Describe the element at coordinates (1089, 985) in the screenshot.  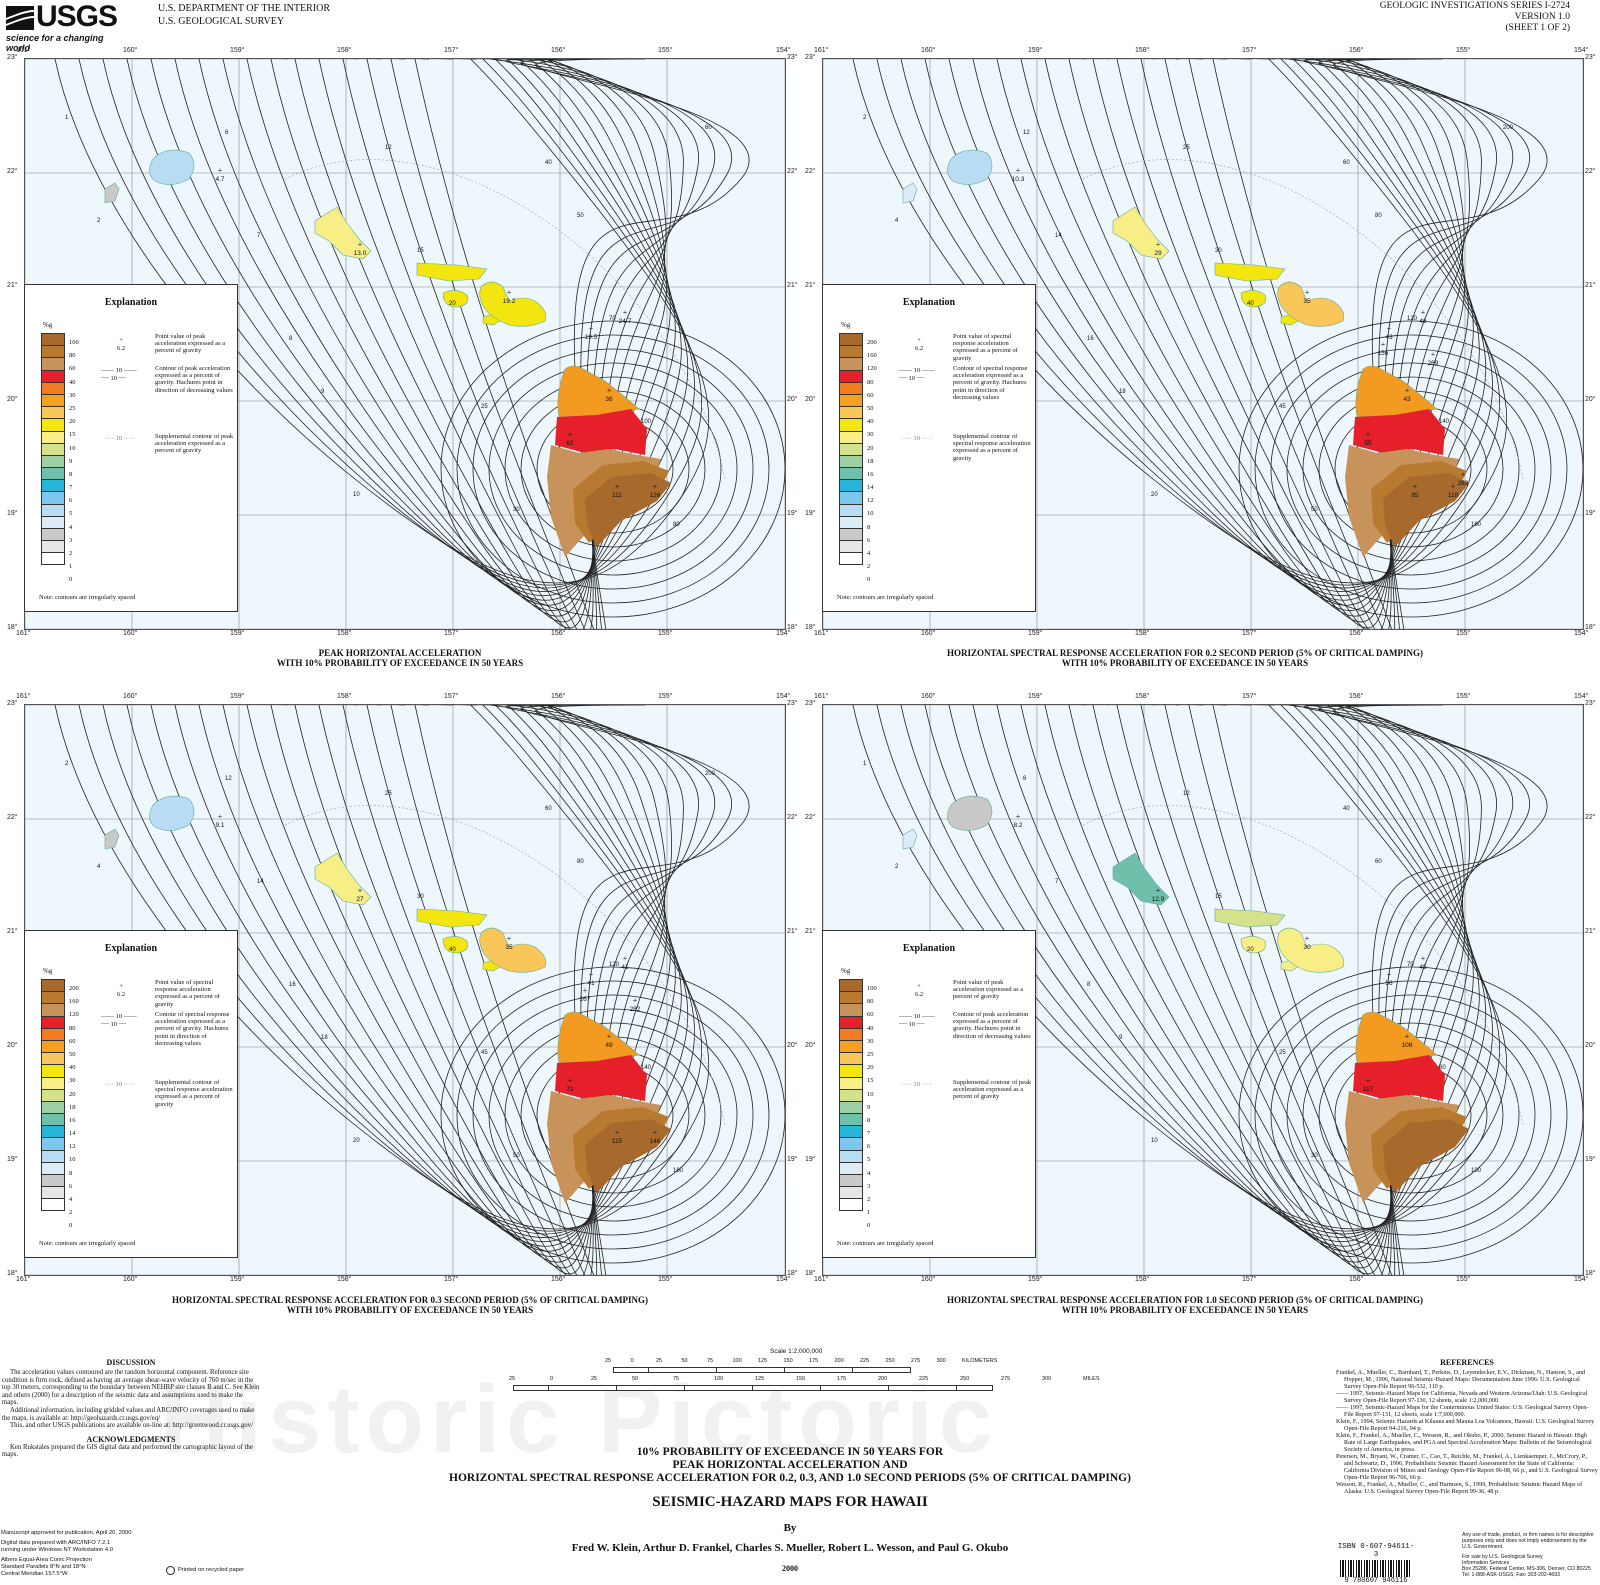
I see `contour-label: 8` at that location.